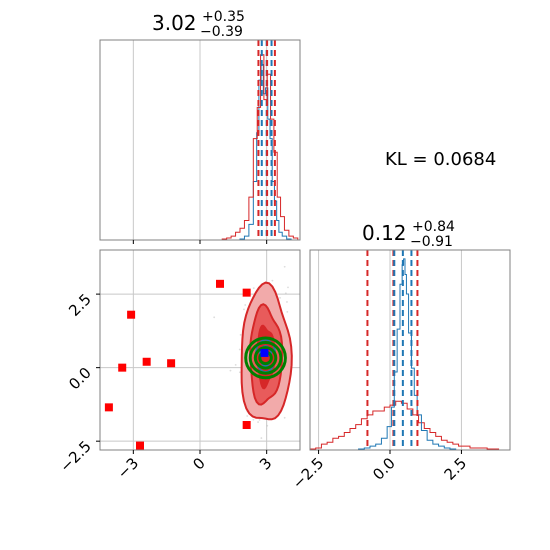  I want to click on scatter-xtick-label: 0, so click(198, 463).